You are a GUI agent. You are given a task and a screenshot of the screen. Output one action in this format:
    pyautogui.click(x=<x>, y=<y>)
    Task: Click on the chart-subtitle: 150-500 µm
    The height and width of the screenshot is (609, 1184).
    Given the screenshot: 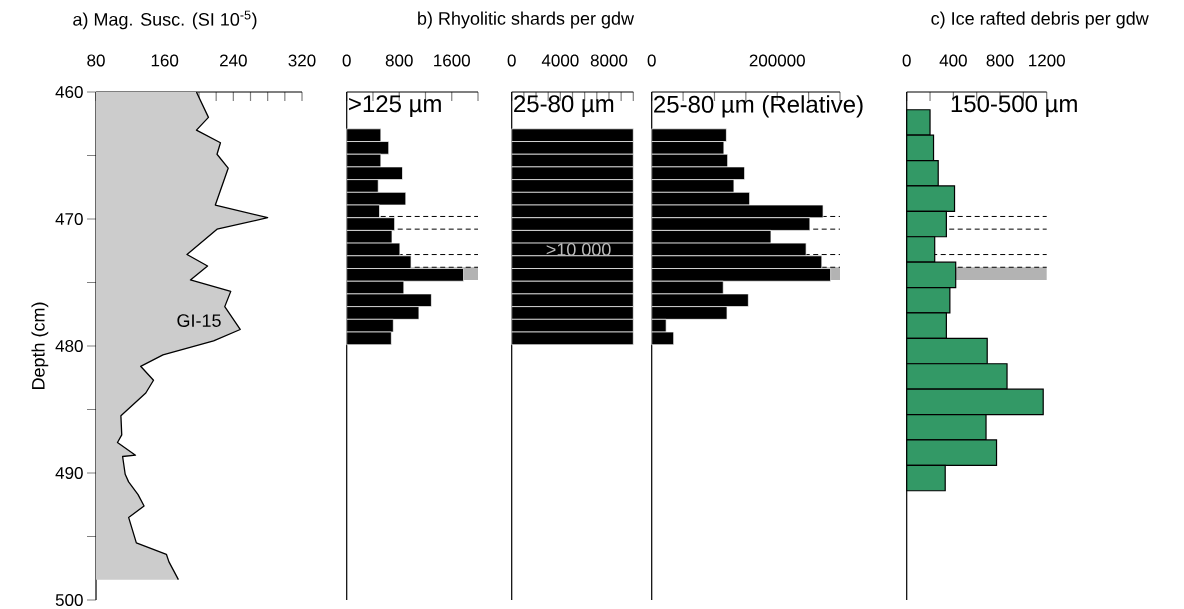 What is the action you would take?
    pyautogui.click(x=1014, y=106)
    